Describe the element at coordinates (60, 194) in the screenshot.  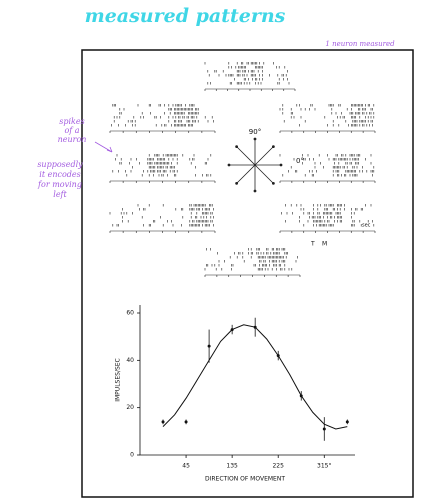
I see `note-line: left` at that location.